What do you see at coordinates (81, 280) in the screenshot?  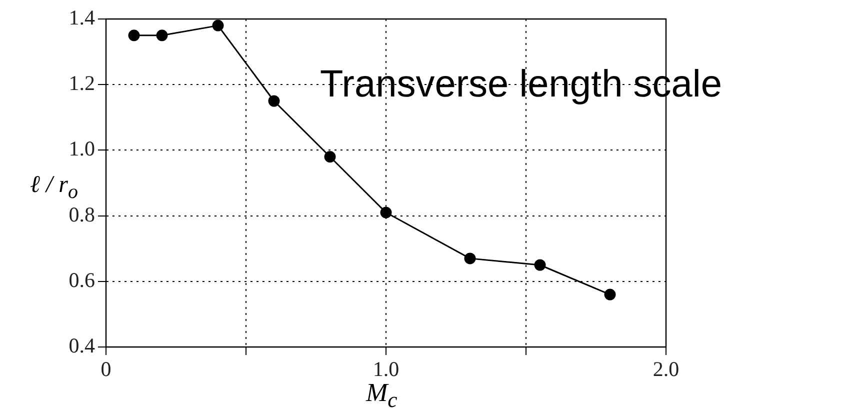 I see `y-tick-label: 0.6` at bounding box center [81, 280].